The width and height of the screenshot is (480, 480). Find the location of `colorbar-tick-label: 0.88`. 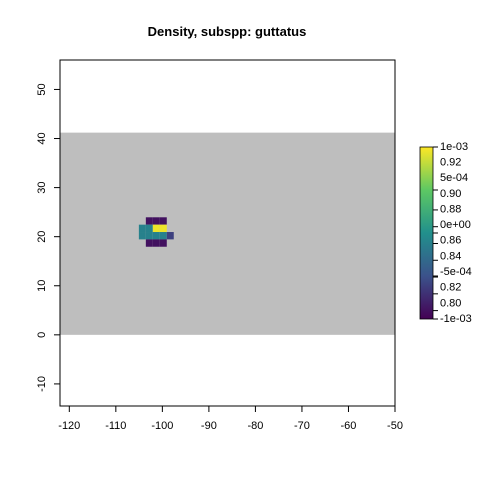

colorbar-tick-label: 0.88 is located at coordinates (450, 209).